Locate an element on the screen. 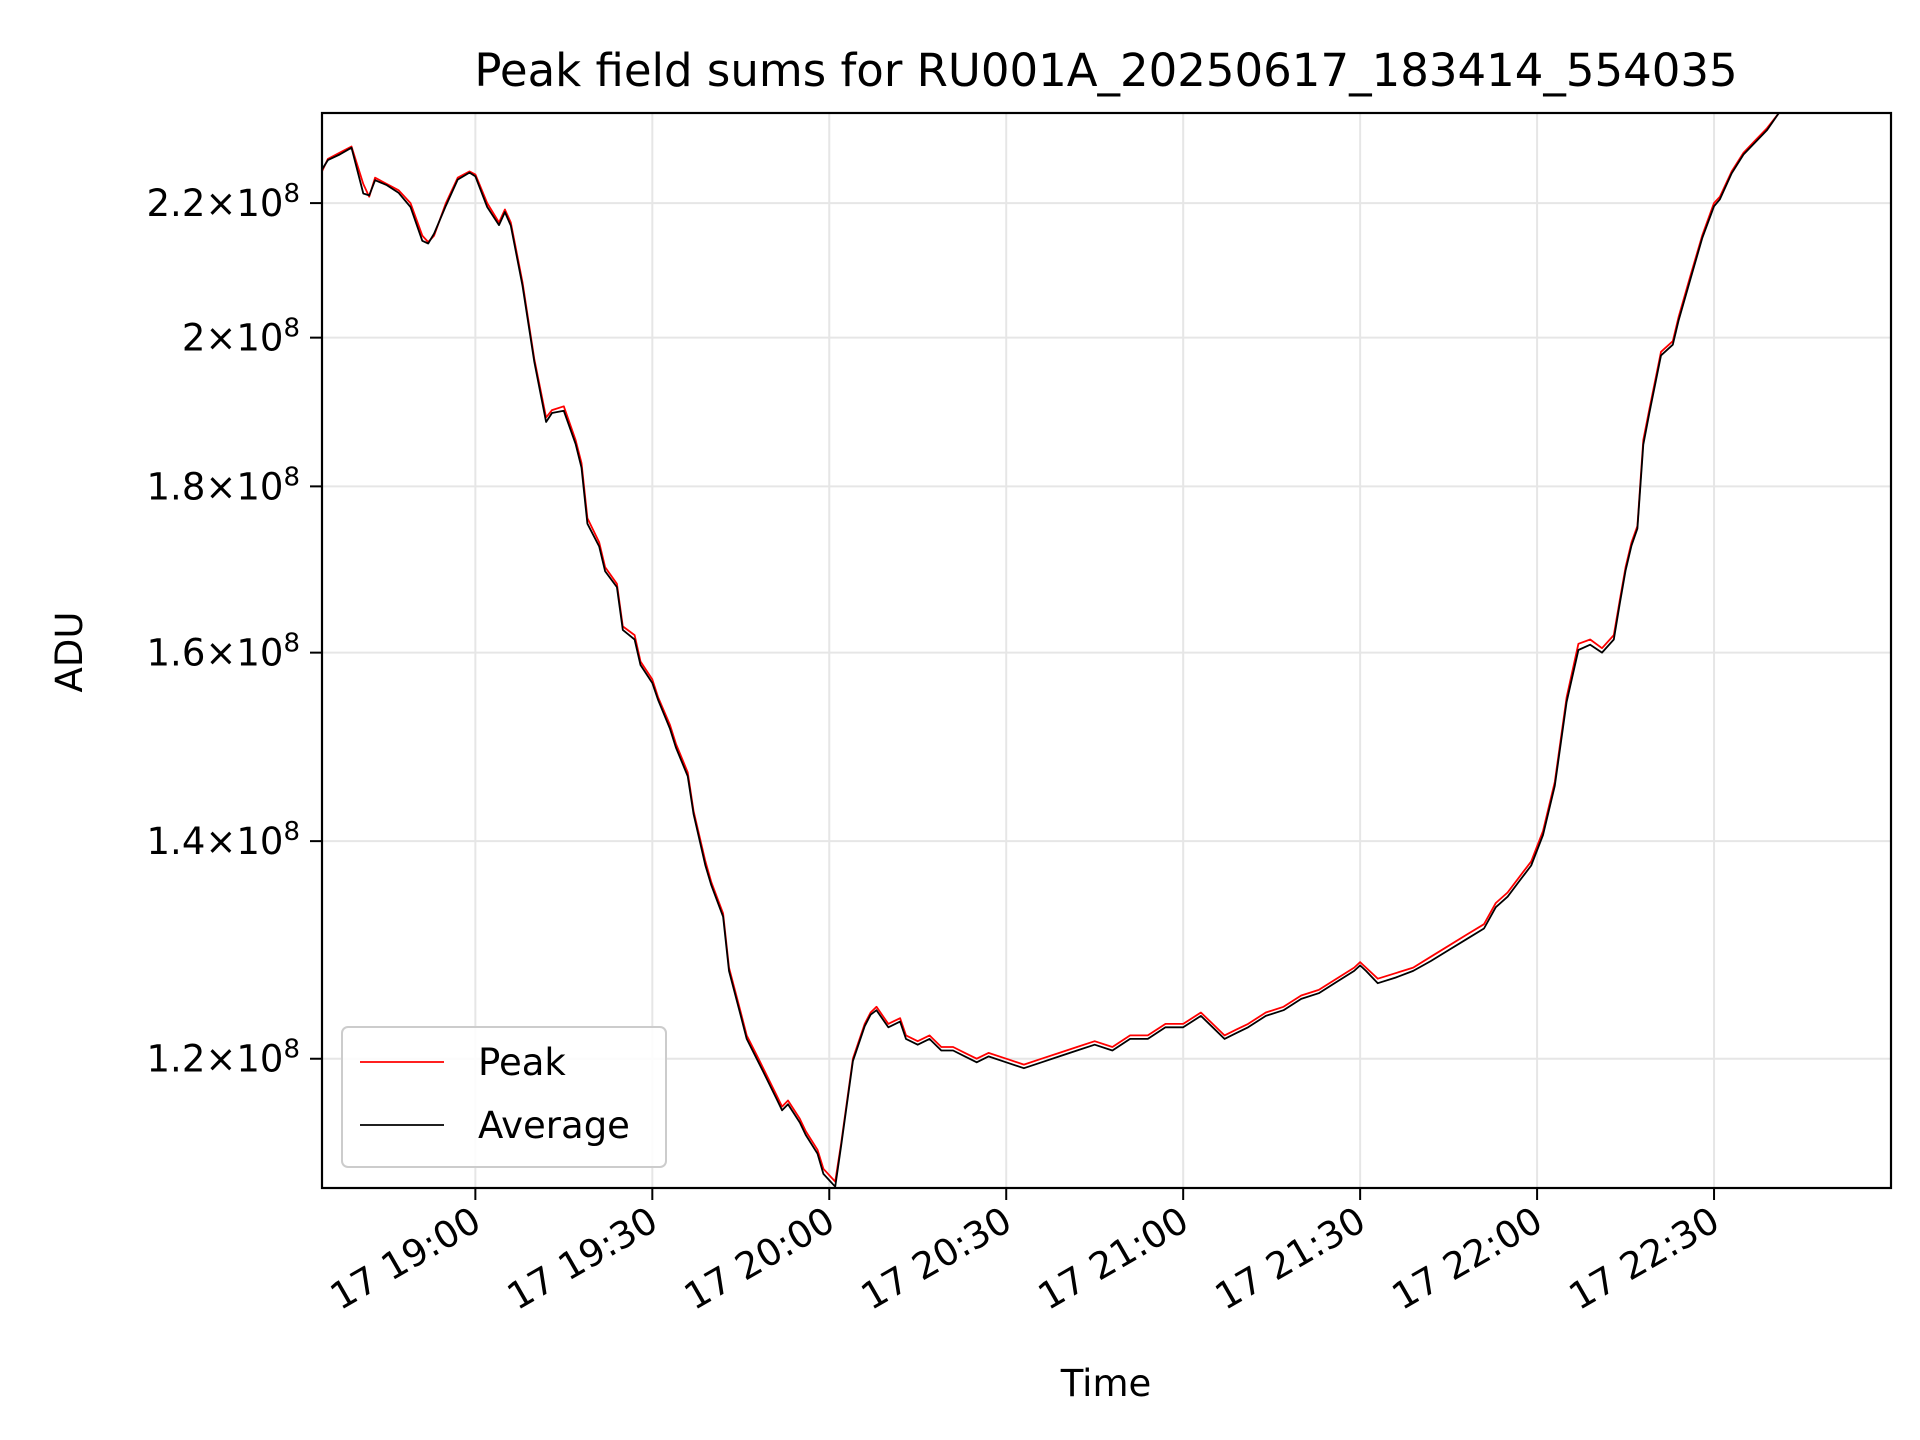 Image resolution: width=1920 pixels, height=1440 pixels. y-tick-label: 1.8×108 is located at coordinates (223, 485).